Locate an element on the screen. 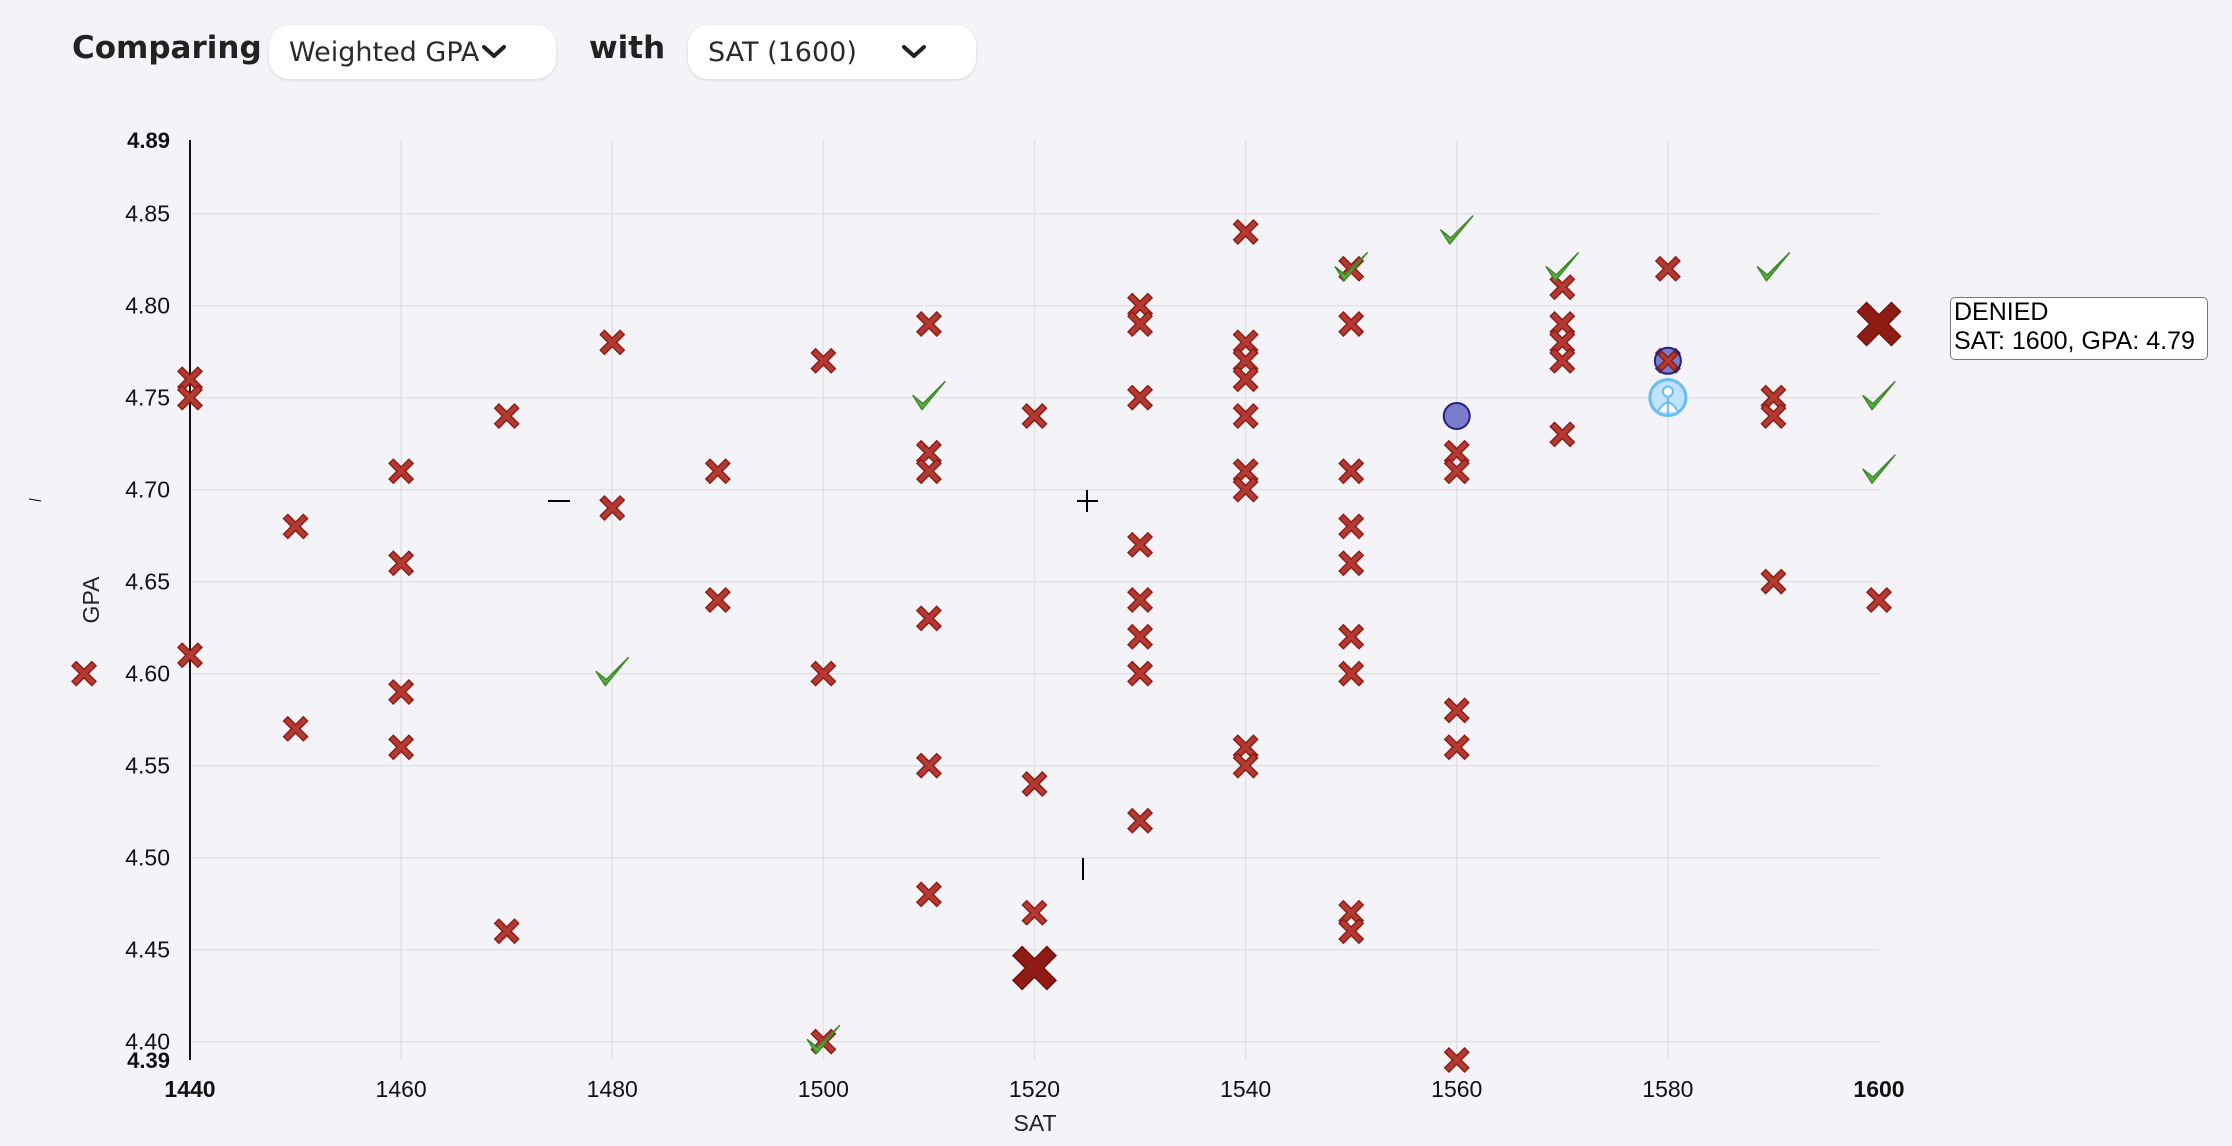 This screenshot has width=2232, height=1146. y-tick-label: 4.39 is located at coordinates (148, 1060).